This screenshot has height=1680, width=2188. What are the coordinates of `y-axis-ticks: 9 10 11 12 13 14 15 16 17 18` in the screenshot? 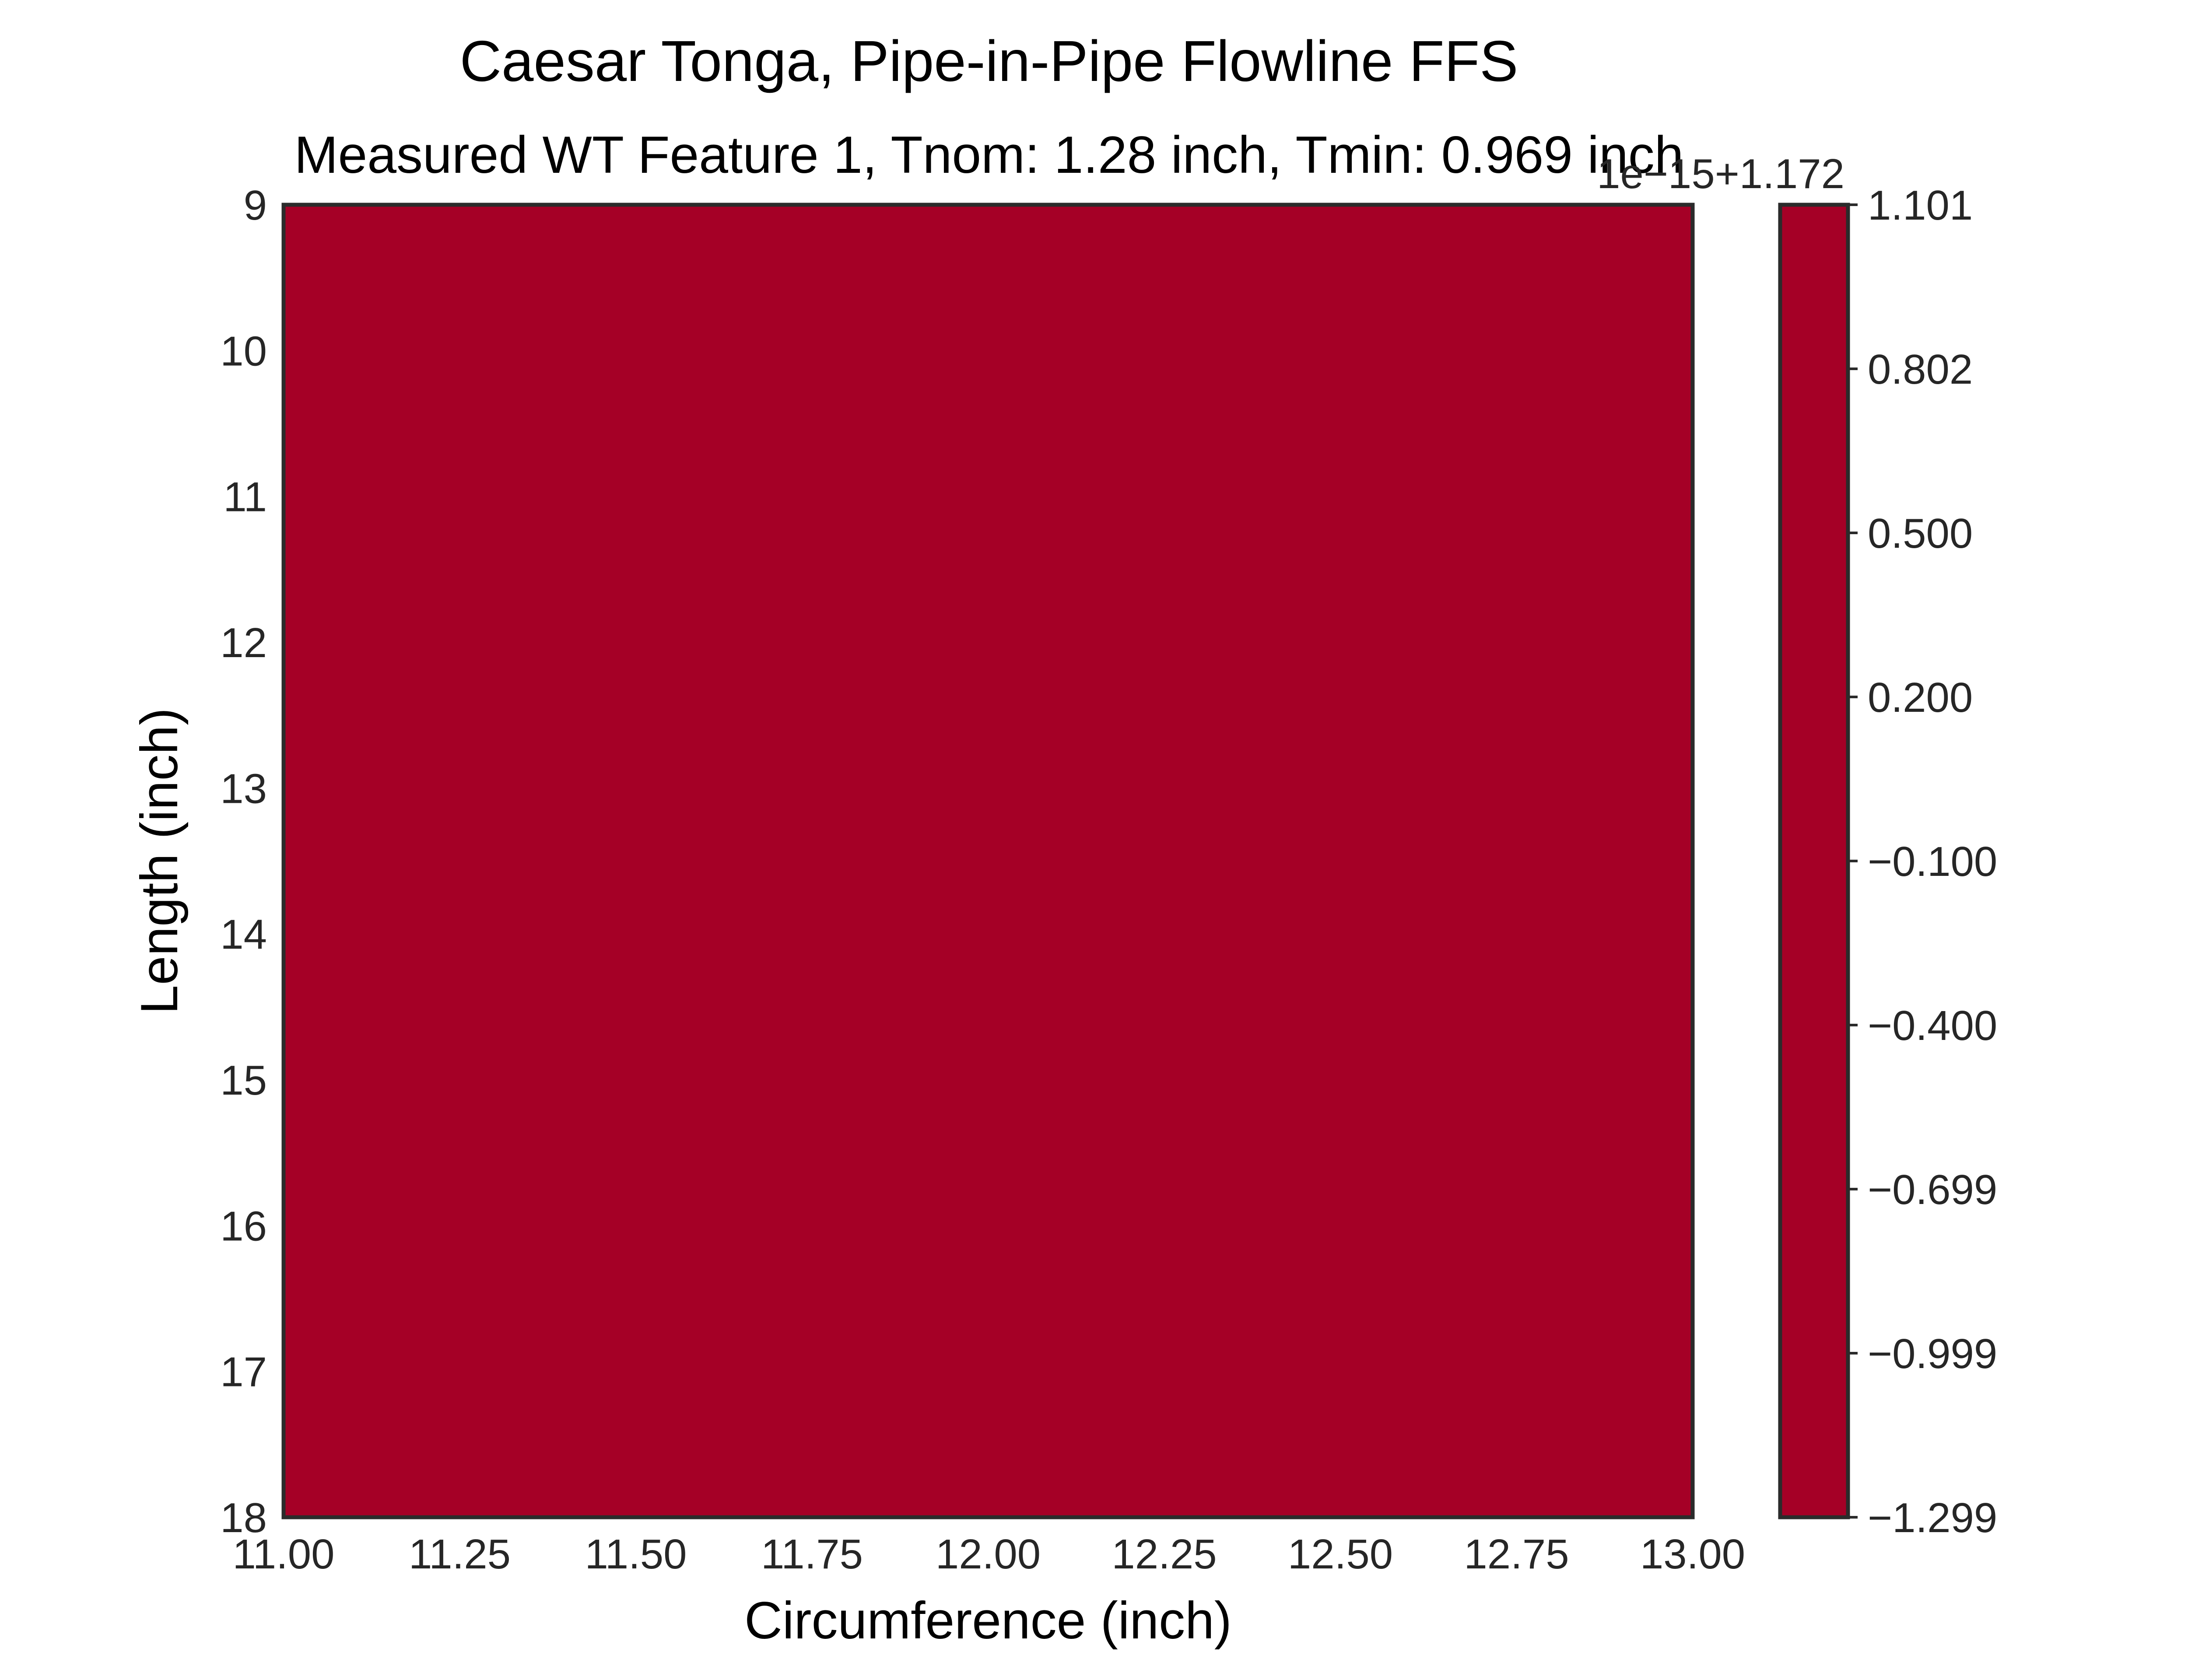 It's located at (243, 861).